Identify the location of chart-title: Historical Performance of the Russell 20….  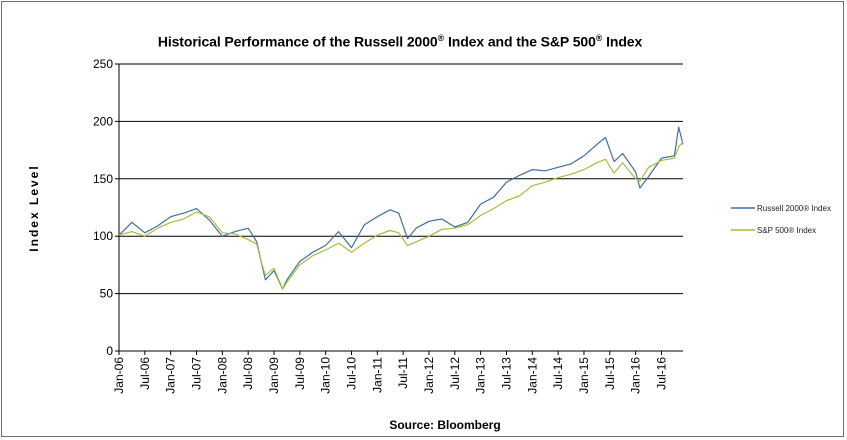
(400, 41).